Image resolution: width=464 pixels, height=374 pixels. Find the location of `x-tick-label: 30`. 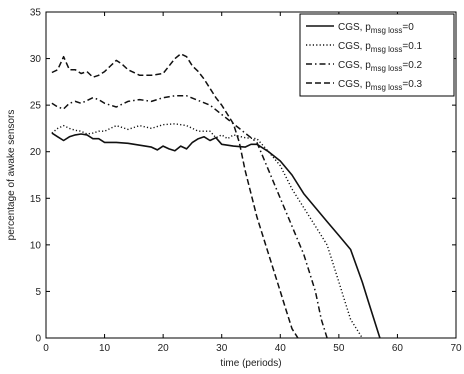

x-tick-label: 30 is located at coordinates (222, 348).